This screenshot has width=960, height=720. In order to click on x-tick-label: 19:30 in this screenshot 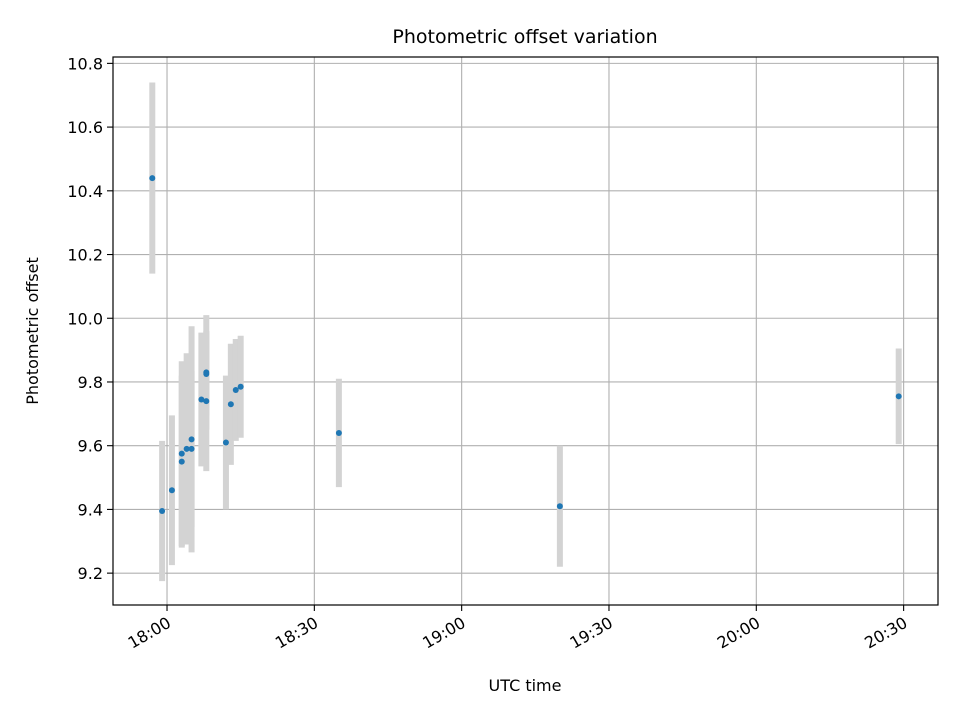, I will do `click(591, 633)`.